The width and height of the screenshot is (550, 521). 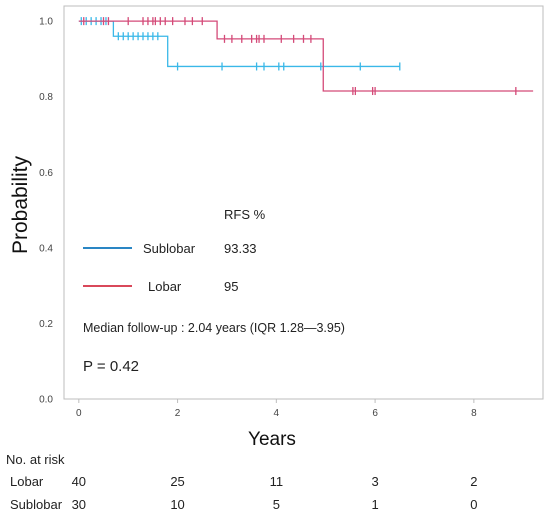 I want to click on legend-value-lobar: 95, so click(x=231, y=286).